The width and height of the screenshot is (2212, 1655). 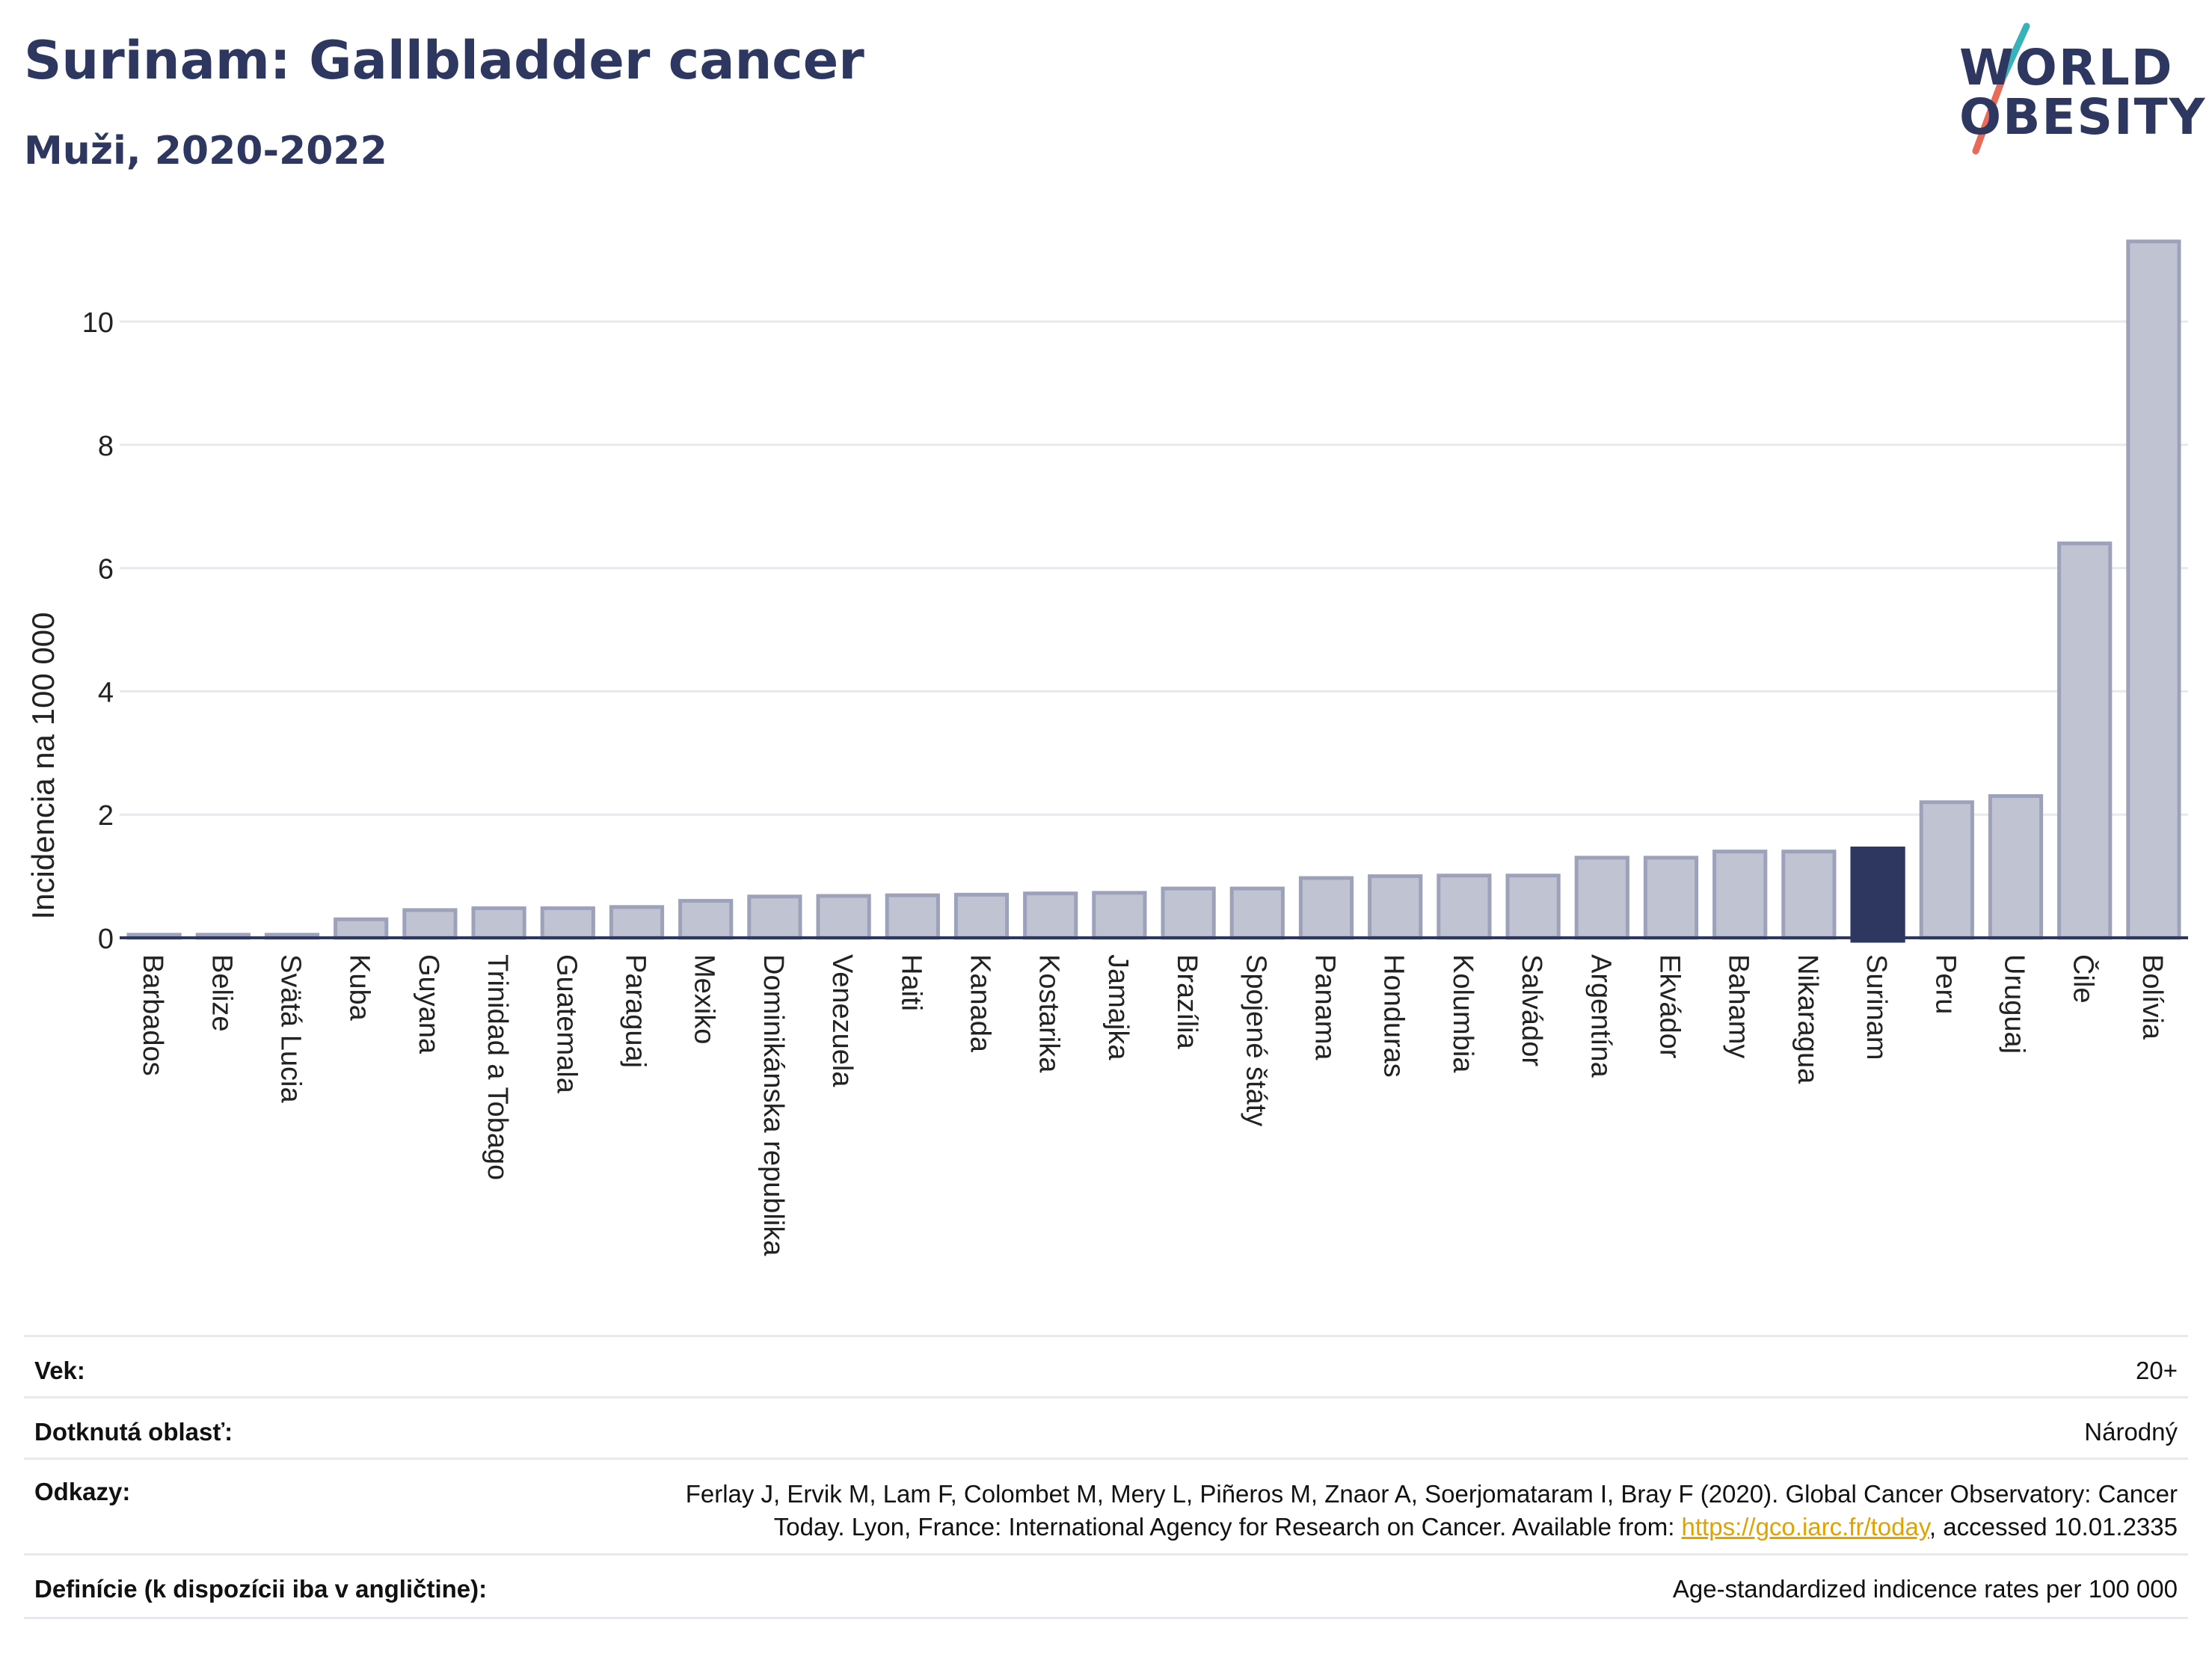 What do you see at coordinates (1877, 895) in the screenshot?
I see `bar-highlighted` at bounding box center [1877, 895].